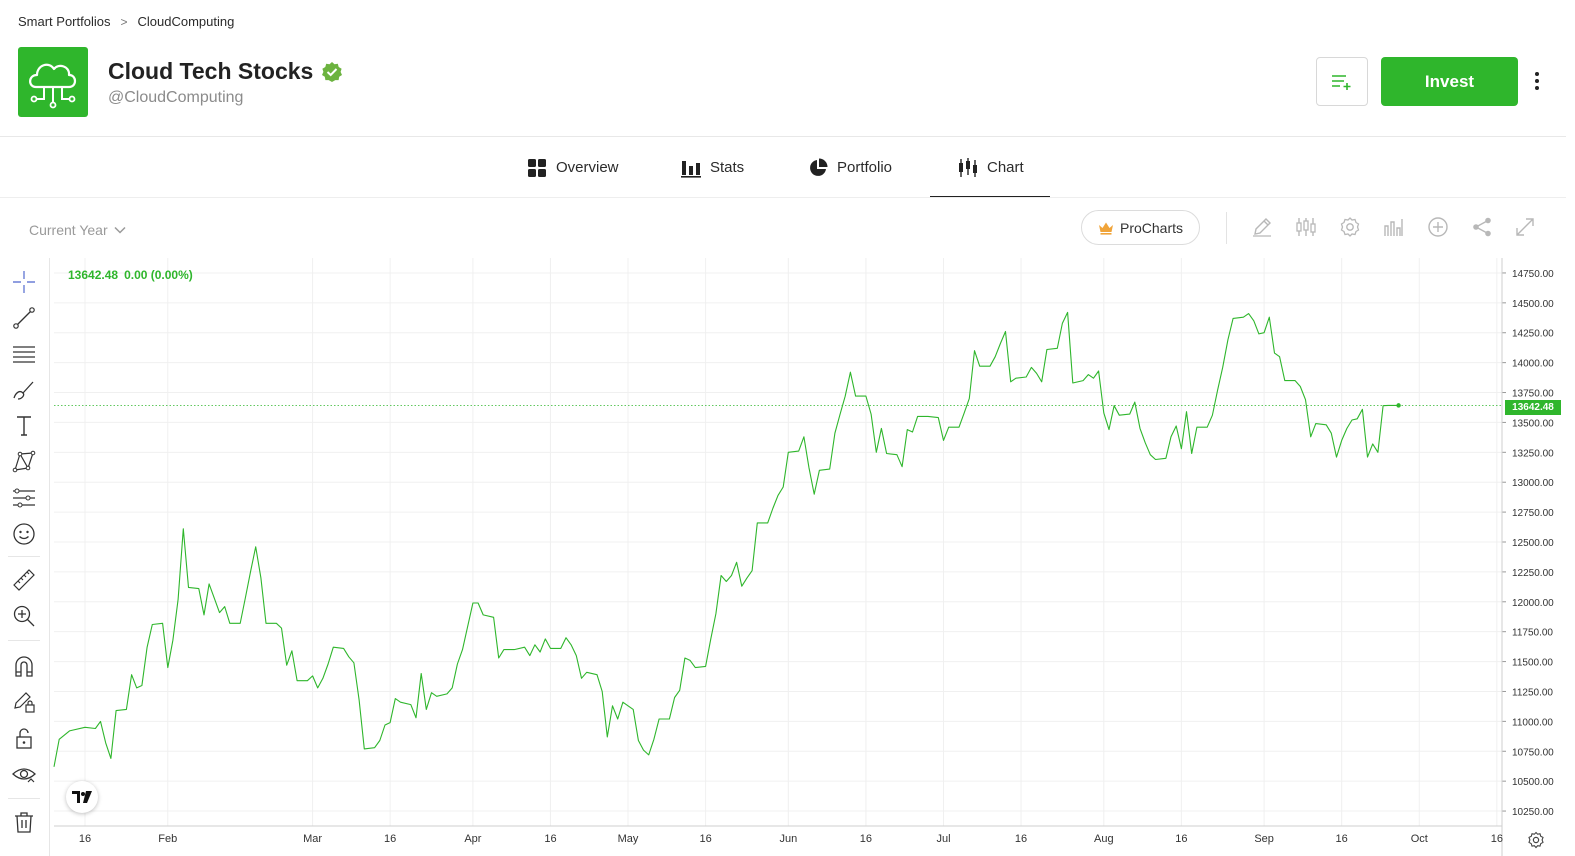 The height and width of the screenshot is (856, 1575). What do you see at coordinates (1350, 227) in the screenshot?
I see `settings-icon` at bounding box center [1350, 227].